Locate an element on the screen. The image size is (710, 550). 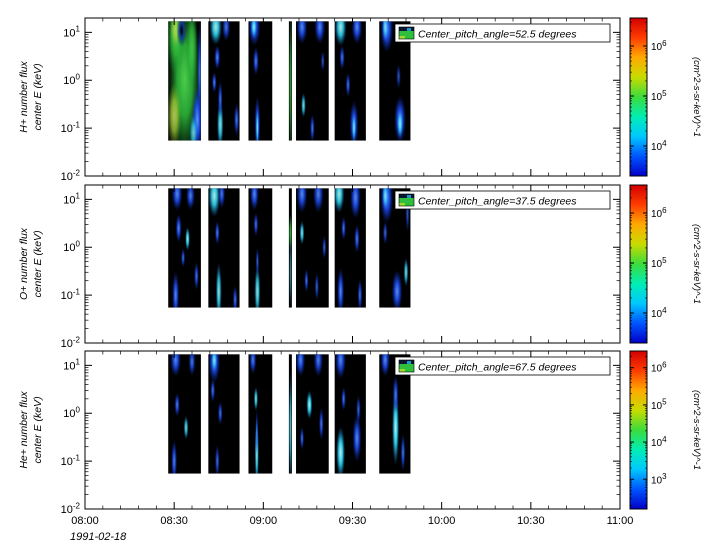
y-axis-label-line1: O+ number flux is located at coordinates (24, 263).